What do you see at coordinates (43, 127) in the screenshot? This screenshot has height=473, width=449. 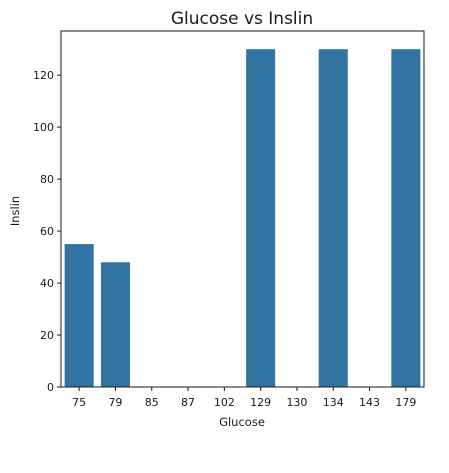 I see `y-tick-label: 100` at bounding box center [43, 127].